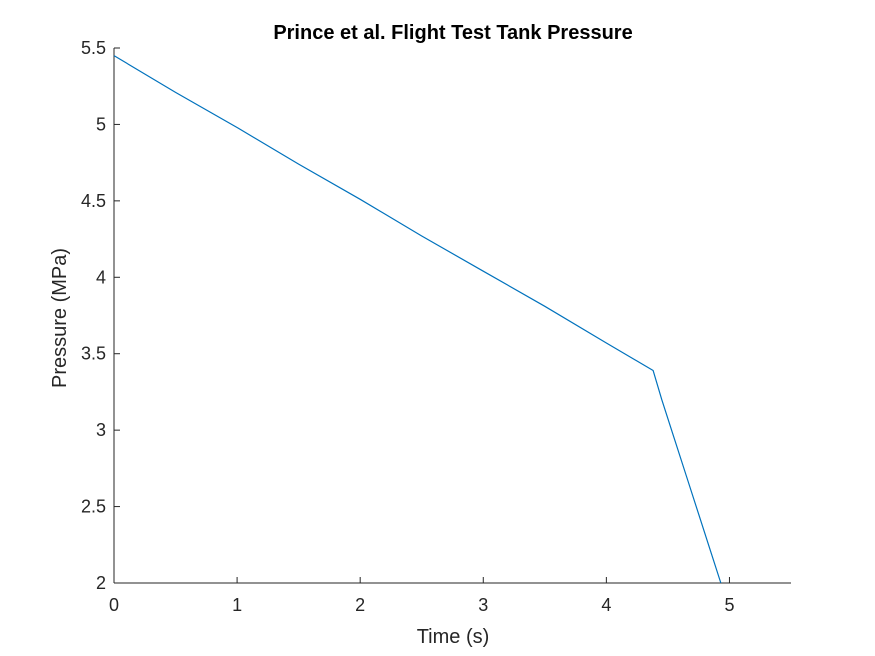 The image size is (875, 656). What do you see at coordinates (101, 430) in the screenshot?
I see `y-tick-label: 3` at bounding box center [101, 430].